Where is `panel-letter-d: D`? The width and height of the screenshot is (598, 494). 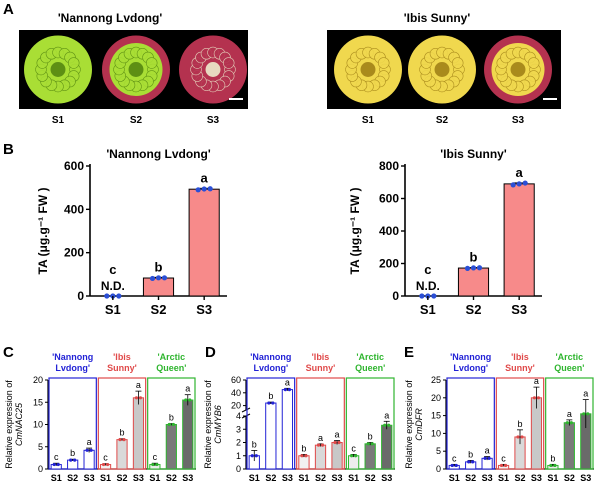
panel-letter-d: D is located at coordinates (210, 352).